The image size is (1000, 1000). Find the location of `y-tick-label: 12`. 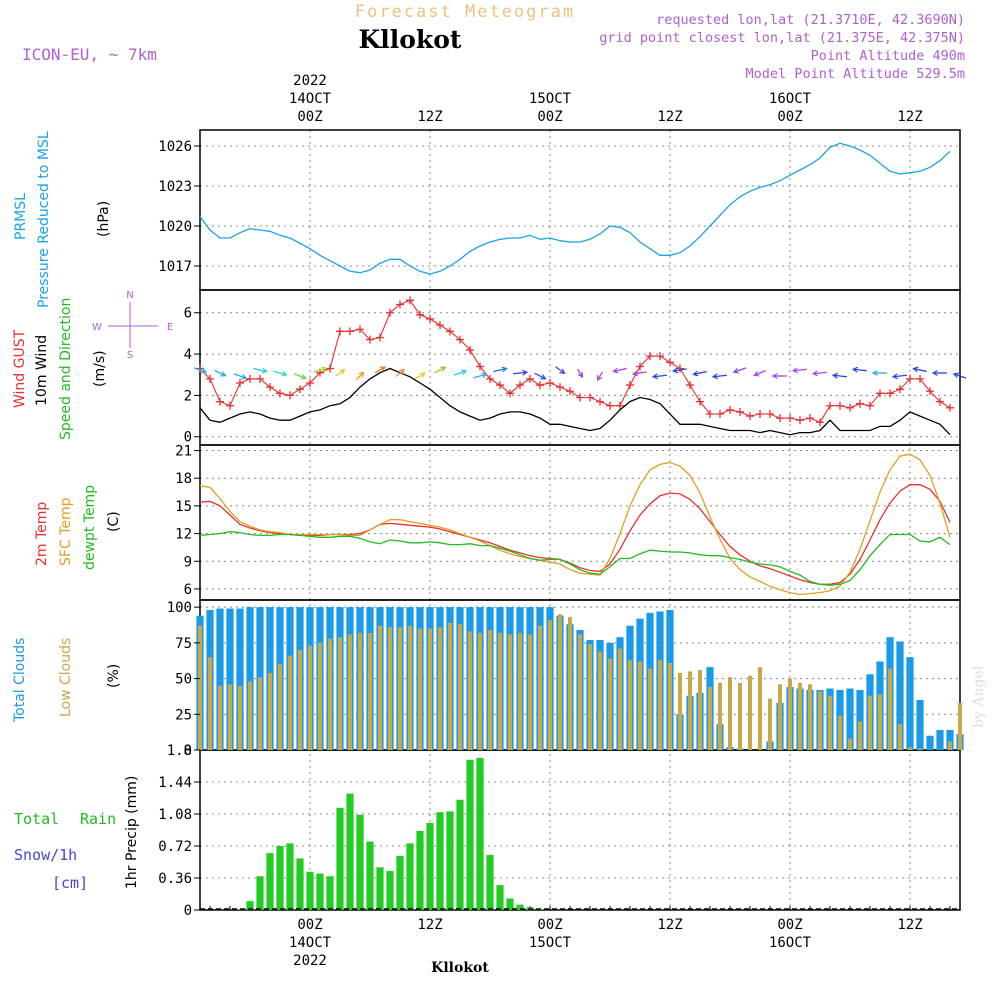

y-tick-label: 12 is located at coordinates (183, 535).